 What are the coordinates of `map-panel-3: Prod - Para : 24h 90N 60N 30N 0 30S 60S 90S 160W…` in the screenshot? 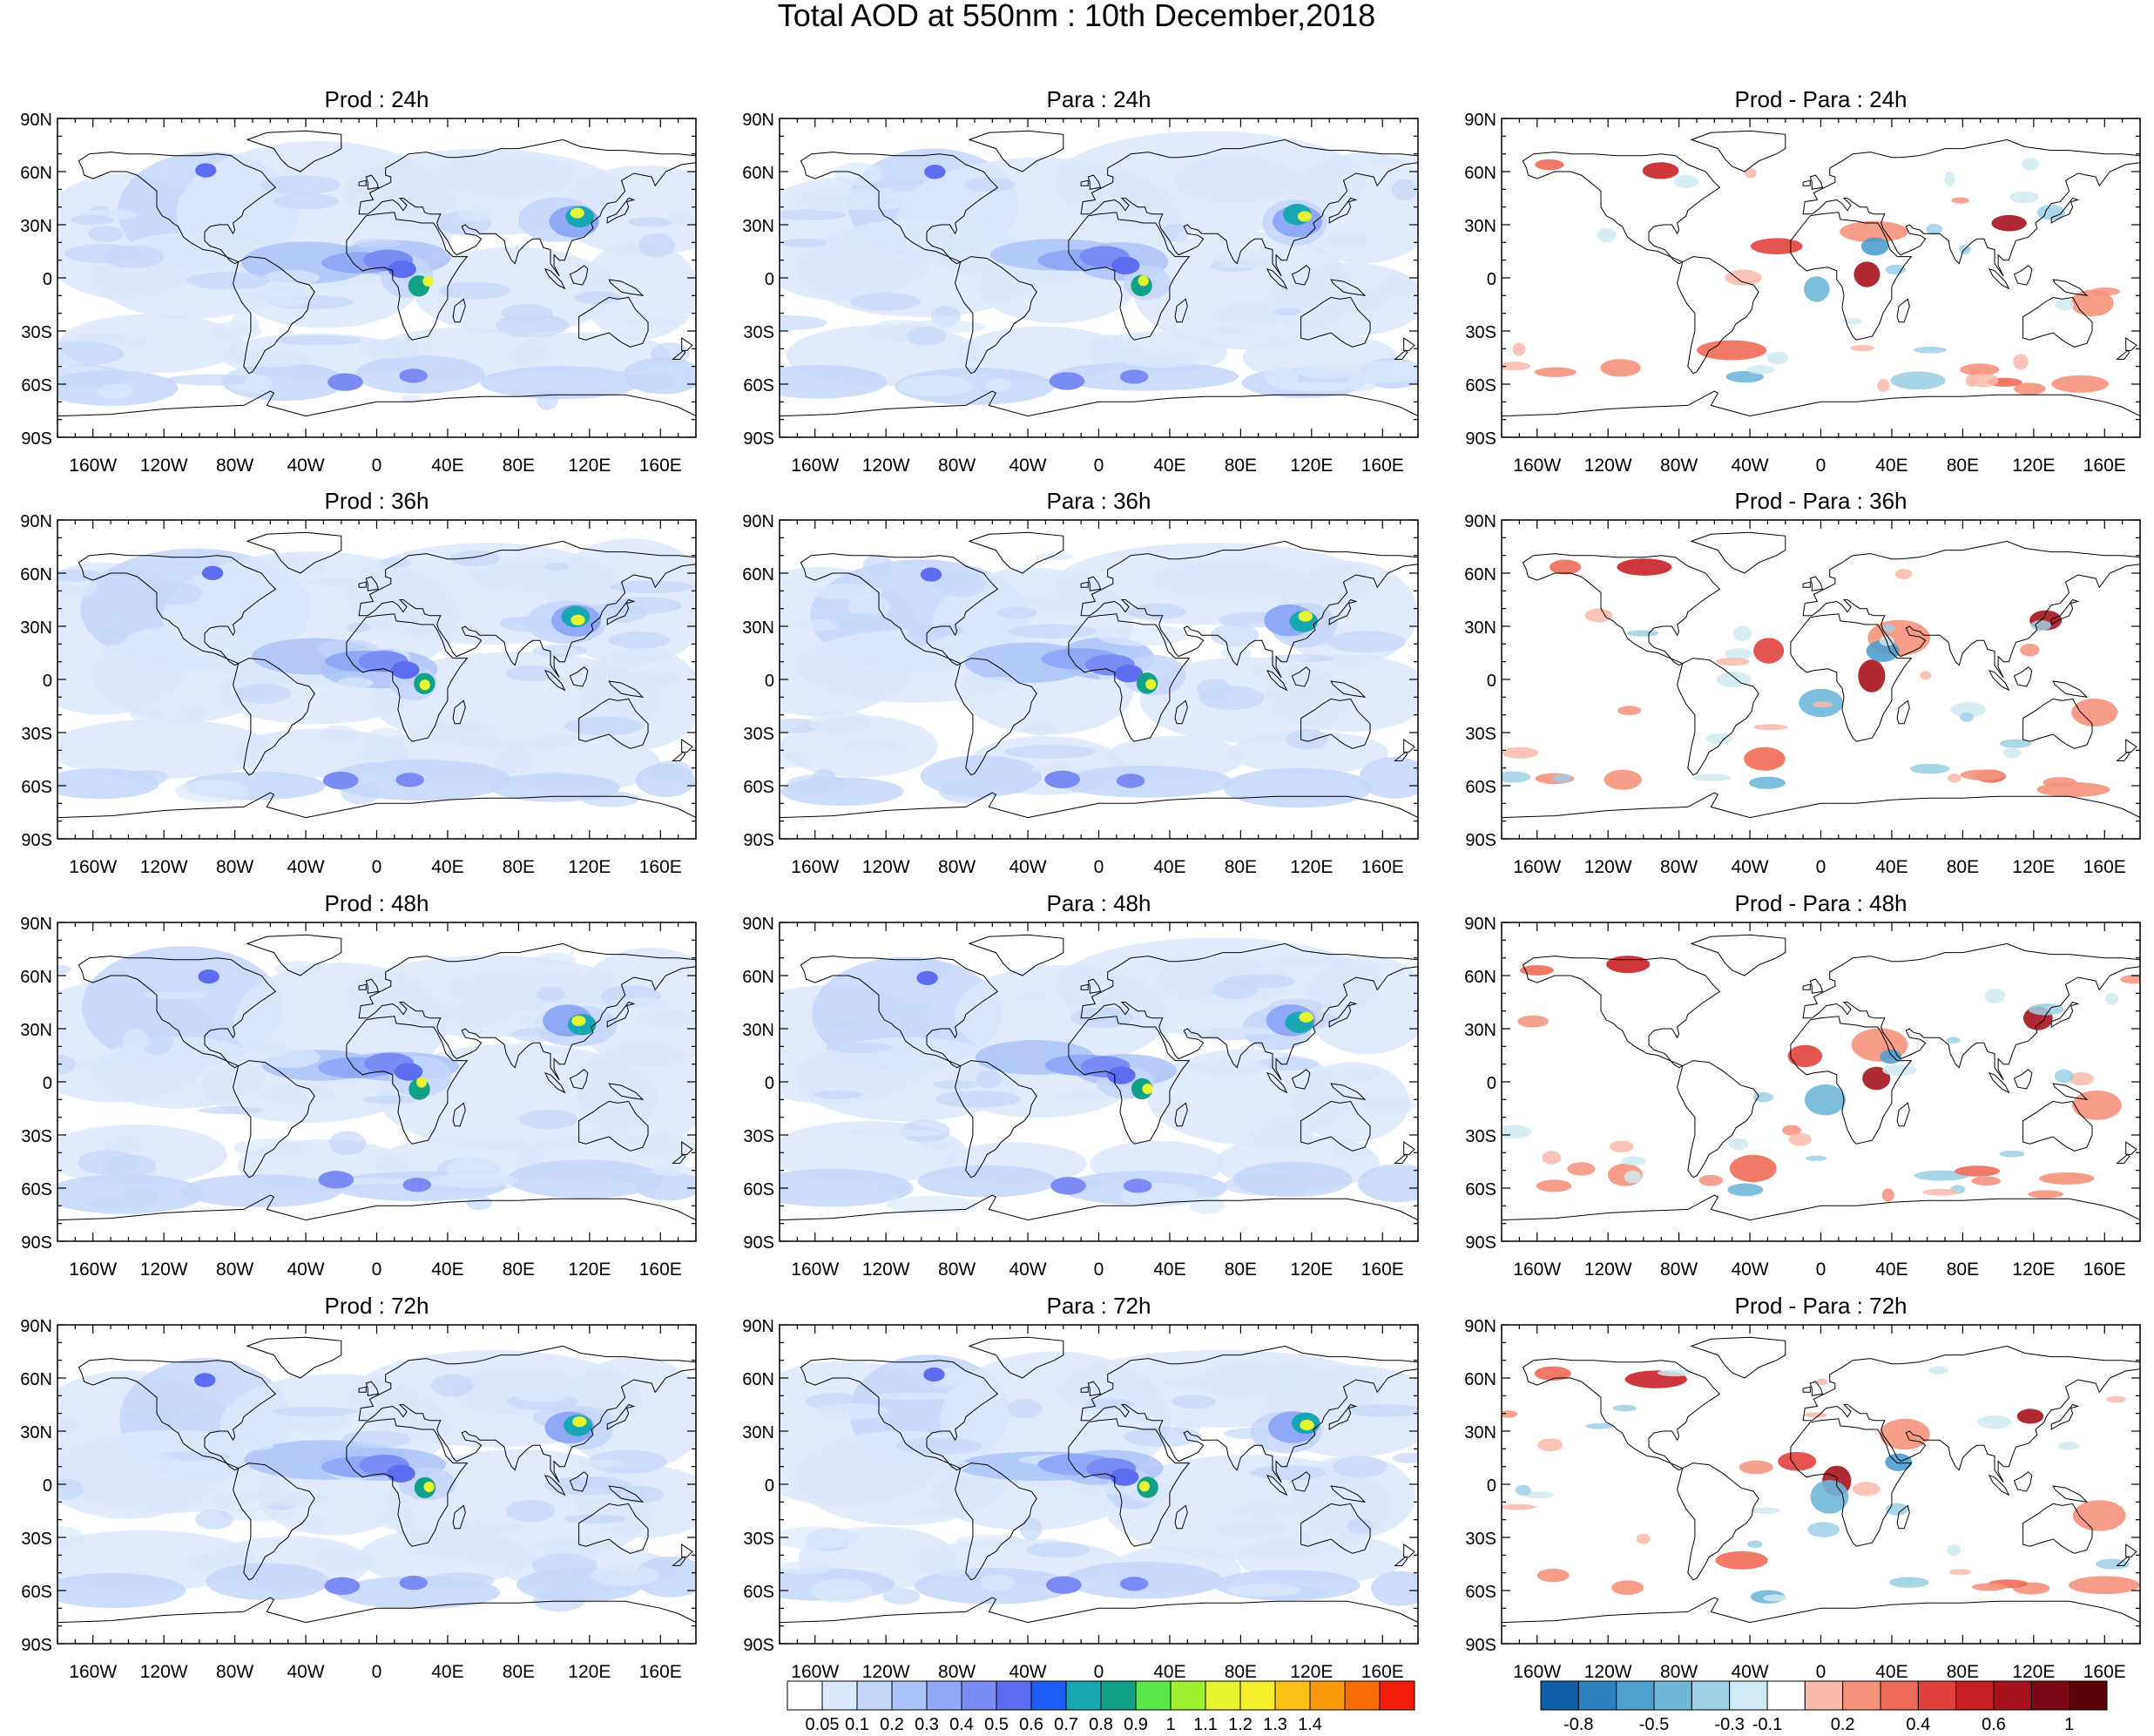 It's located at (1802, 281).